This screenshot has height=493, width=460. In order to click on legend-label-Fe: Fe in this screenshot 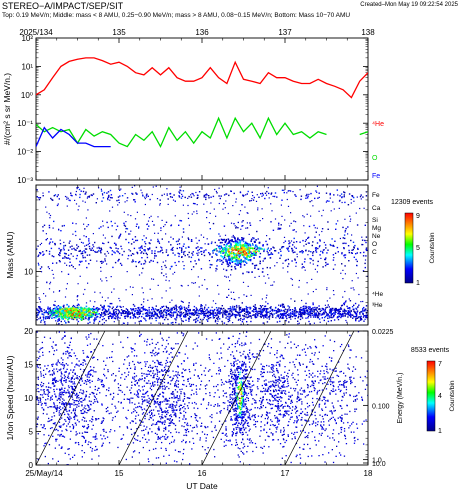, I will do `click(376, 176)`.